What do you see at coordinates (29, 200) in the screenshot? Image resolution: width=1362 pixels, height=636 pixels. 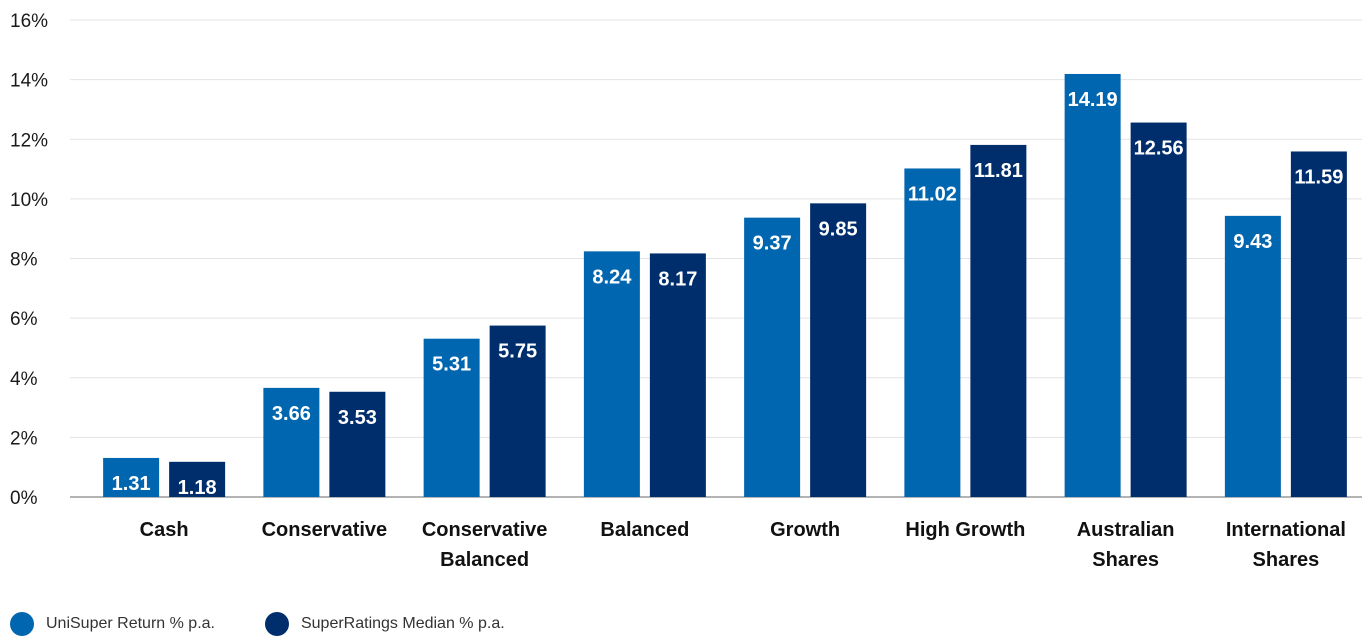 I see `y-tick-label: 10%` at bounding box center [29, 200].